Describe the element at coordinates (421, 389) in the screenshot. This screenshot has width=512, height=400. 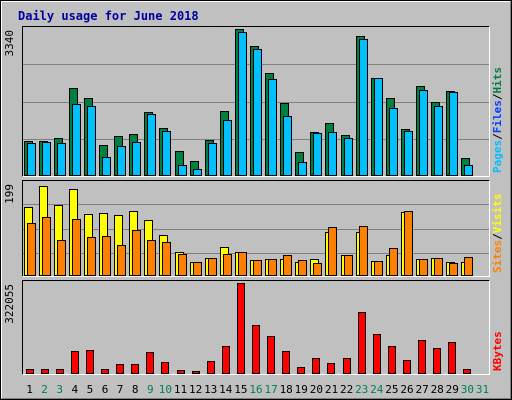
I see `x-tick-label-day-27: 27` at that location.